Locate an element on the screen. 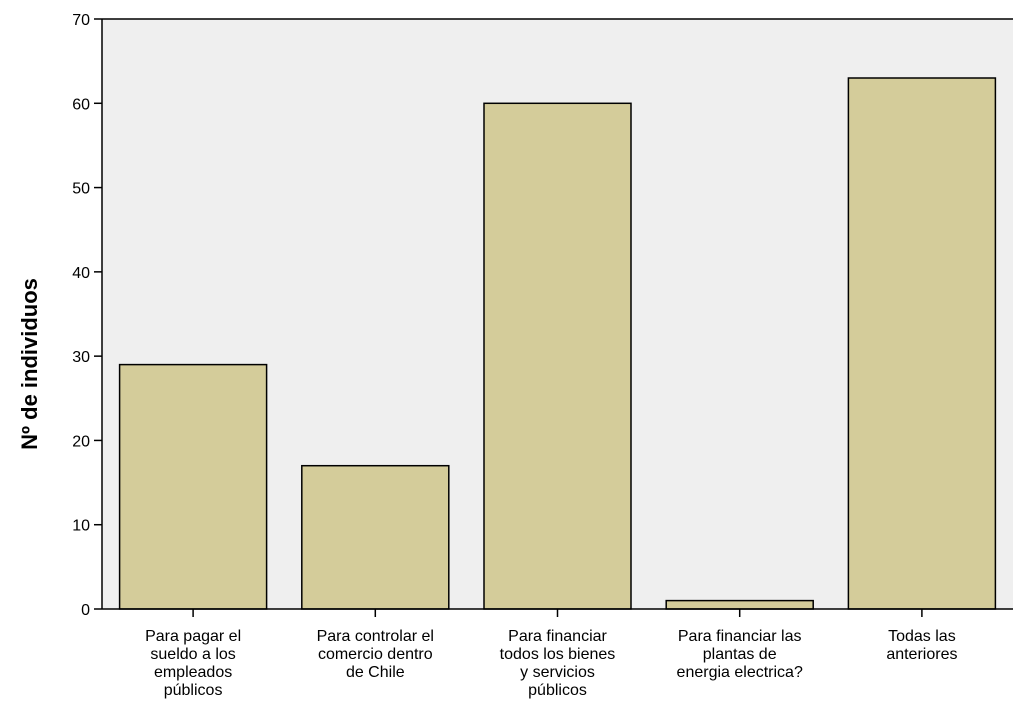  x-category-label-line: sueldo a los is located at coordinates (192, 654).